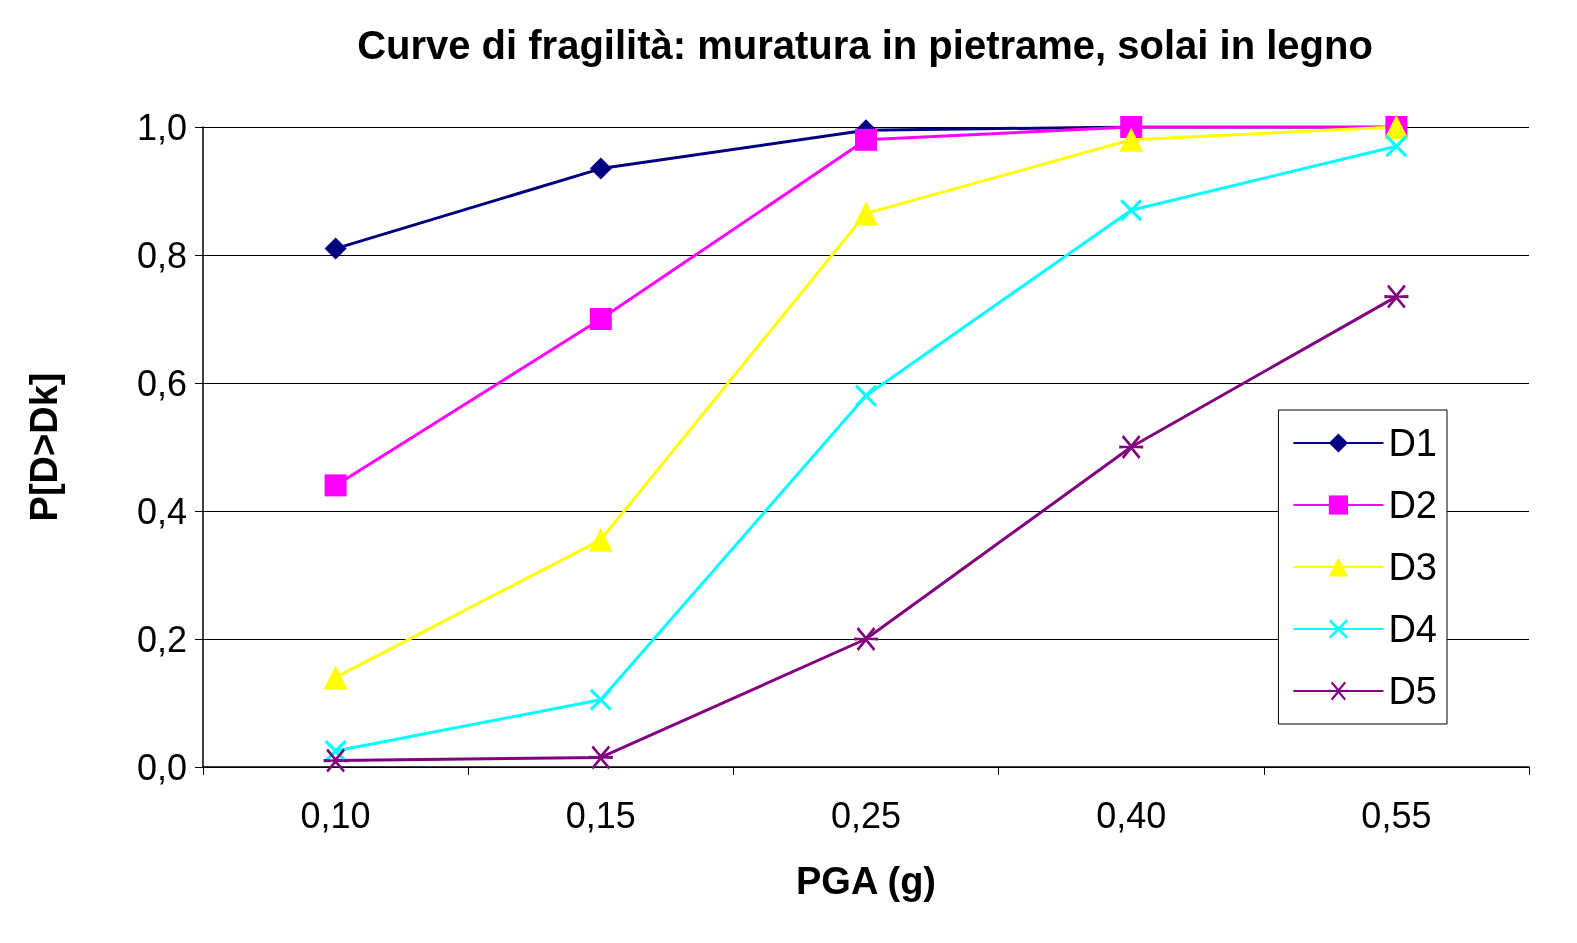 The width and height of the screenshot is (1577, 943). I want to click on x-tick-label: 0,15, so click(600, 815).